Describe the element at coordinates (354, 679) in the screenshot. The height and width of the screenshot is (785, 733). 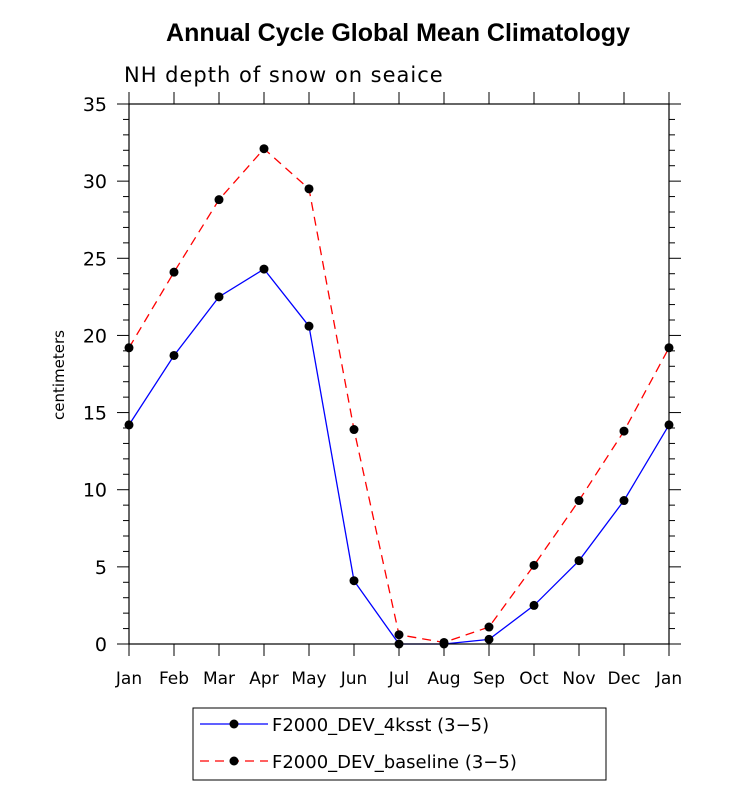
I see `x-tick-label: Jun` at that location.